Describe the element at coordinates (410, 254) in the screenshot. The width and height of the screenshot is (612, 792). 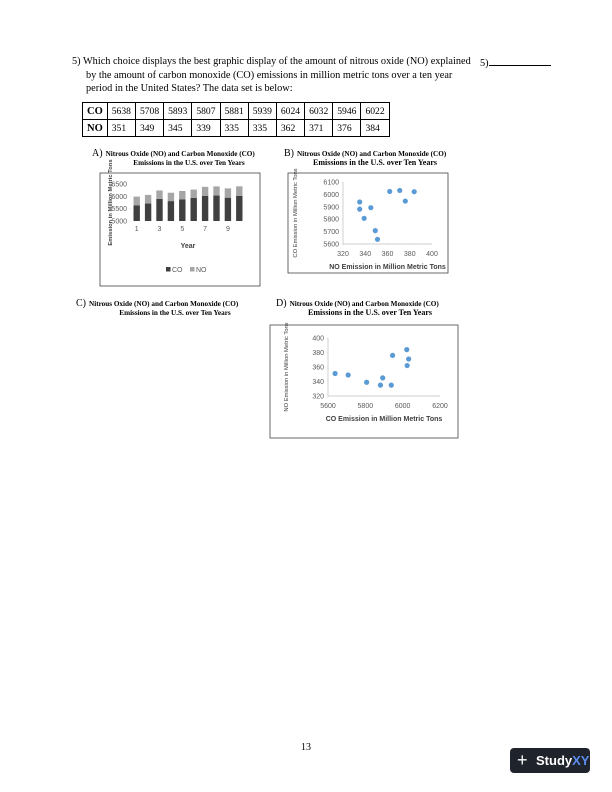
I see `x-tick-label: 380` at that location.